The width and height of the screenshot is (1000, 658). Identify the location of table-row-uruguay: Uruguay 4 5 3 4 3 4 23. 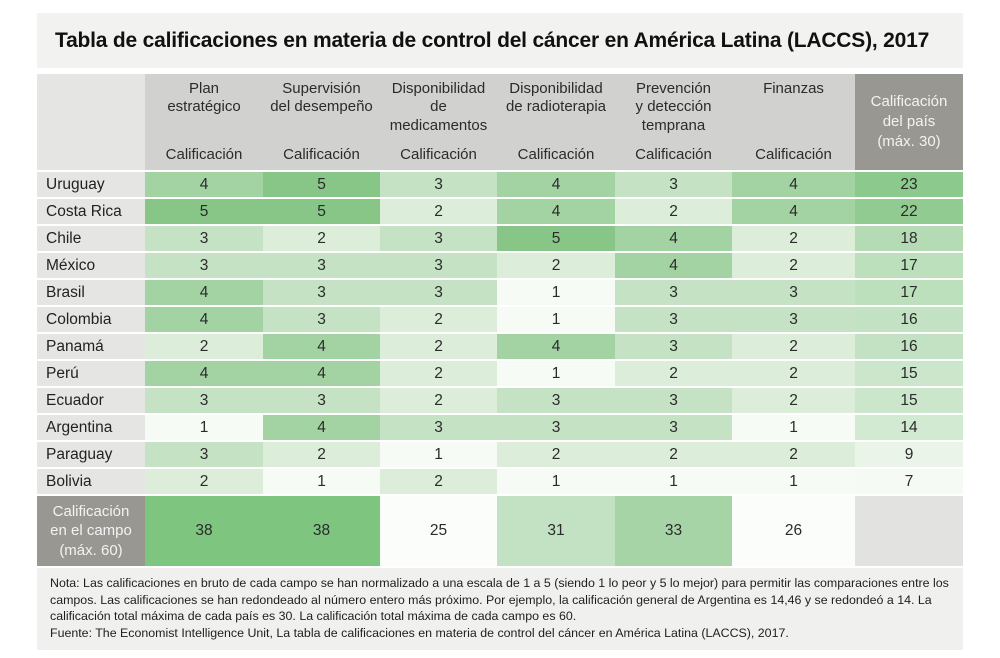
(500, 184).